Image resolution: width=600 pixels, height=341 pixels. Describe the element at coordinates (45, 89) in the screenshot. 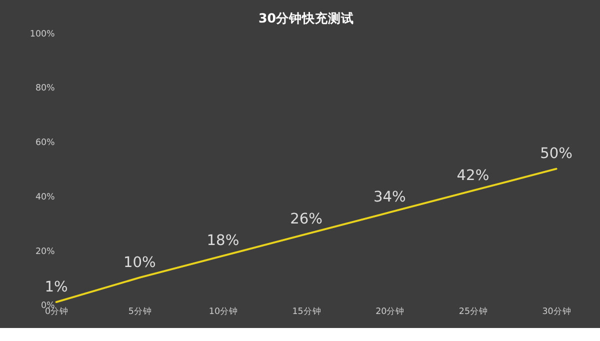

I see `y-tick-label: 80%` at that location.